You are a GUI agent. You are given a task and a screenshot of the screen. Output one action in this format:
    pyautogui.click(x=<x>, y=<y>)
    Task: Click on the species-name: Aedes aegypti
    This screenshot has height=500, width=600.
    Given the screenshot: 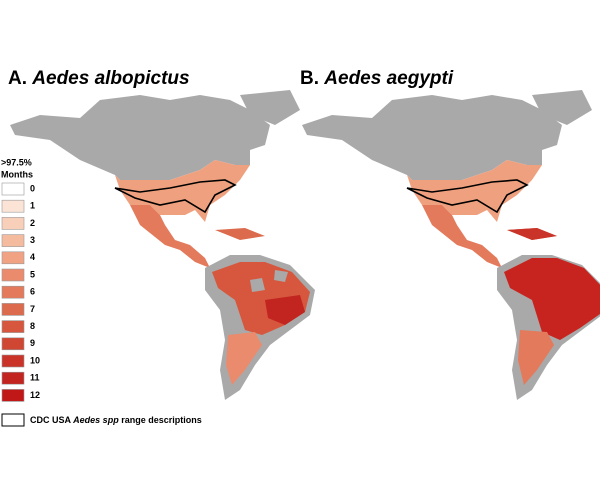 What is the action you would take?
    pyautogui.click(x=388, y=78)
    